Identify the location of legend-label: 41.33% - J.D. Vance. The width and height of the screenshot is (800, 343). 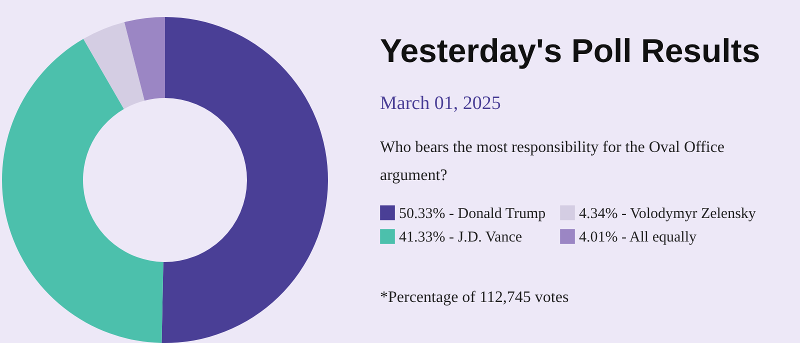
(460, 238).